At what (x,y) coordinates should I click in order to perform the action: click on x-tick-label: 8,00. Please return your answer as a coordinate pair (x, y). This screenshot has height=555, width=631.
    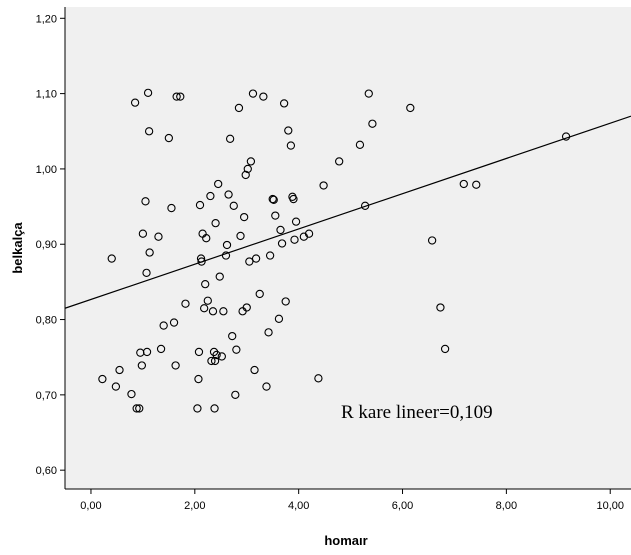
    Looking at the image, I should click on (506, 506).